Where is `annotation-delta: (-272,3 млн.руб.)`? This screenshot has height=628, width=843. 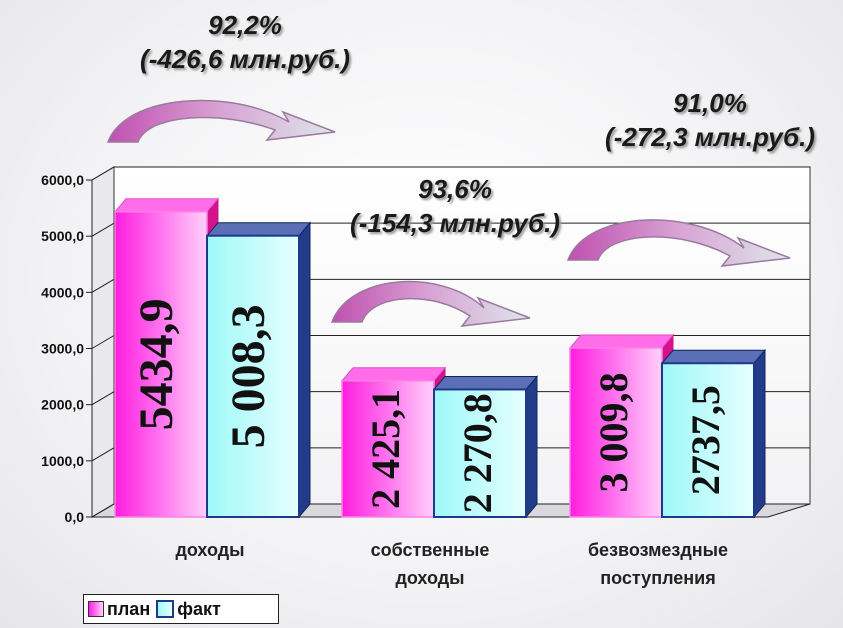
annotation-delta: (-272,3 млн.руб.) is located at coordinates (710, 137).